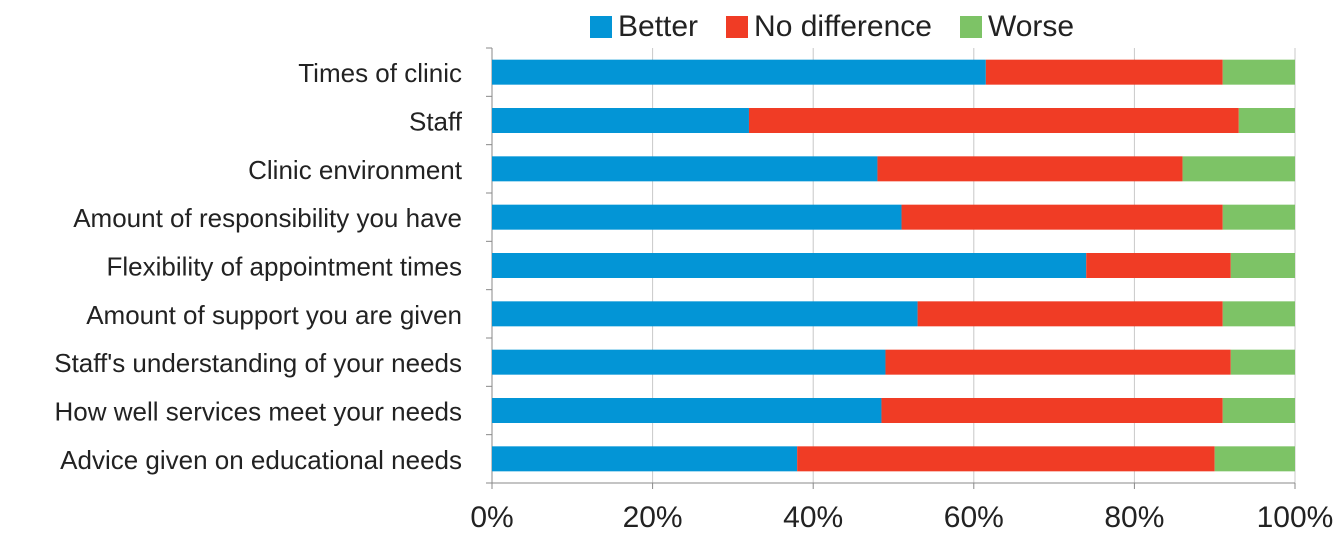 The height and width of the screenshot is (543, 1343). I want to click on category-label: Amount of support you are given, so click(274, 315).